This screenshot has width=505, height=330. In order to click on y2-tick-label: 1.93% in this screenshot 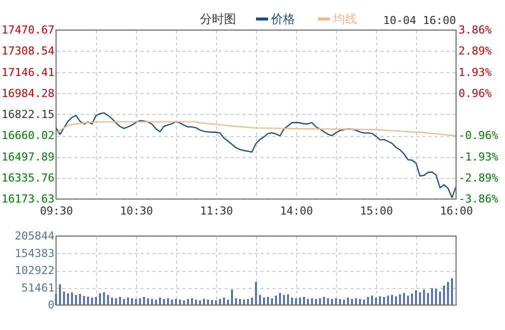, I will do `click(475, 72)`.